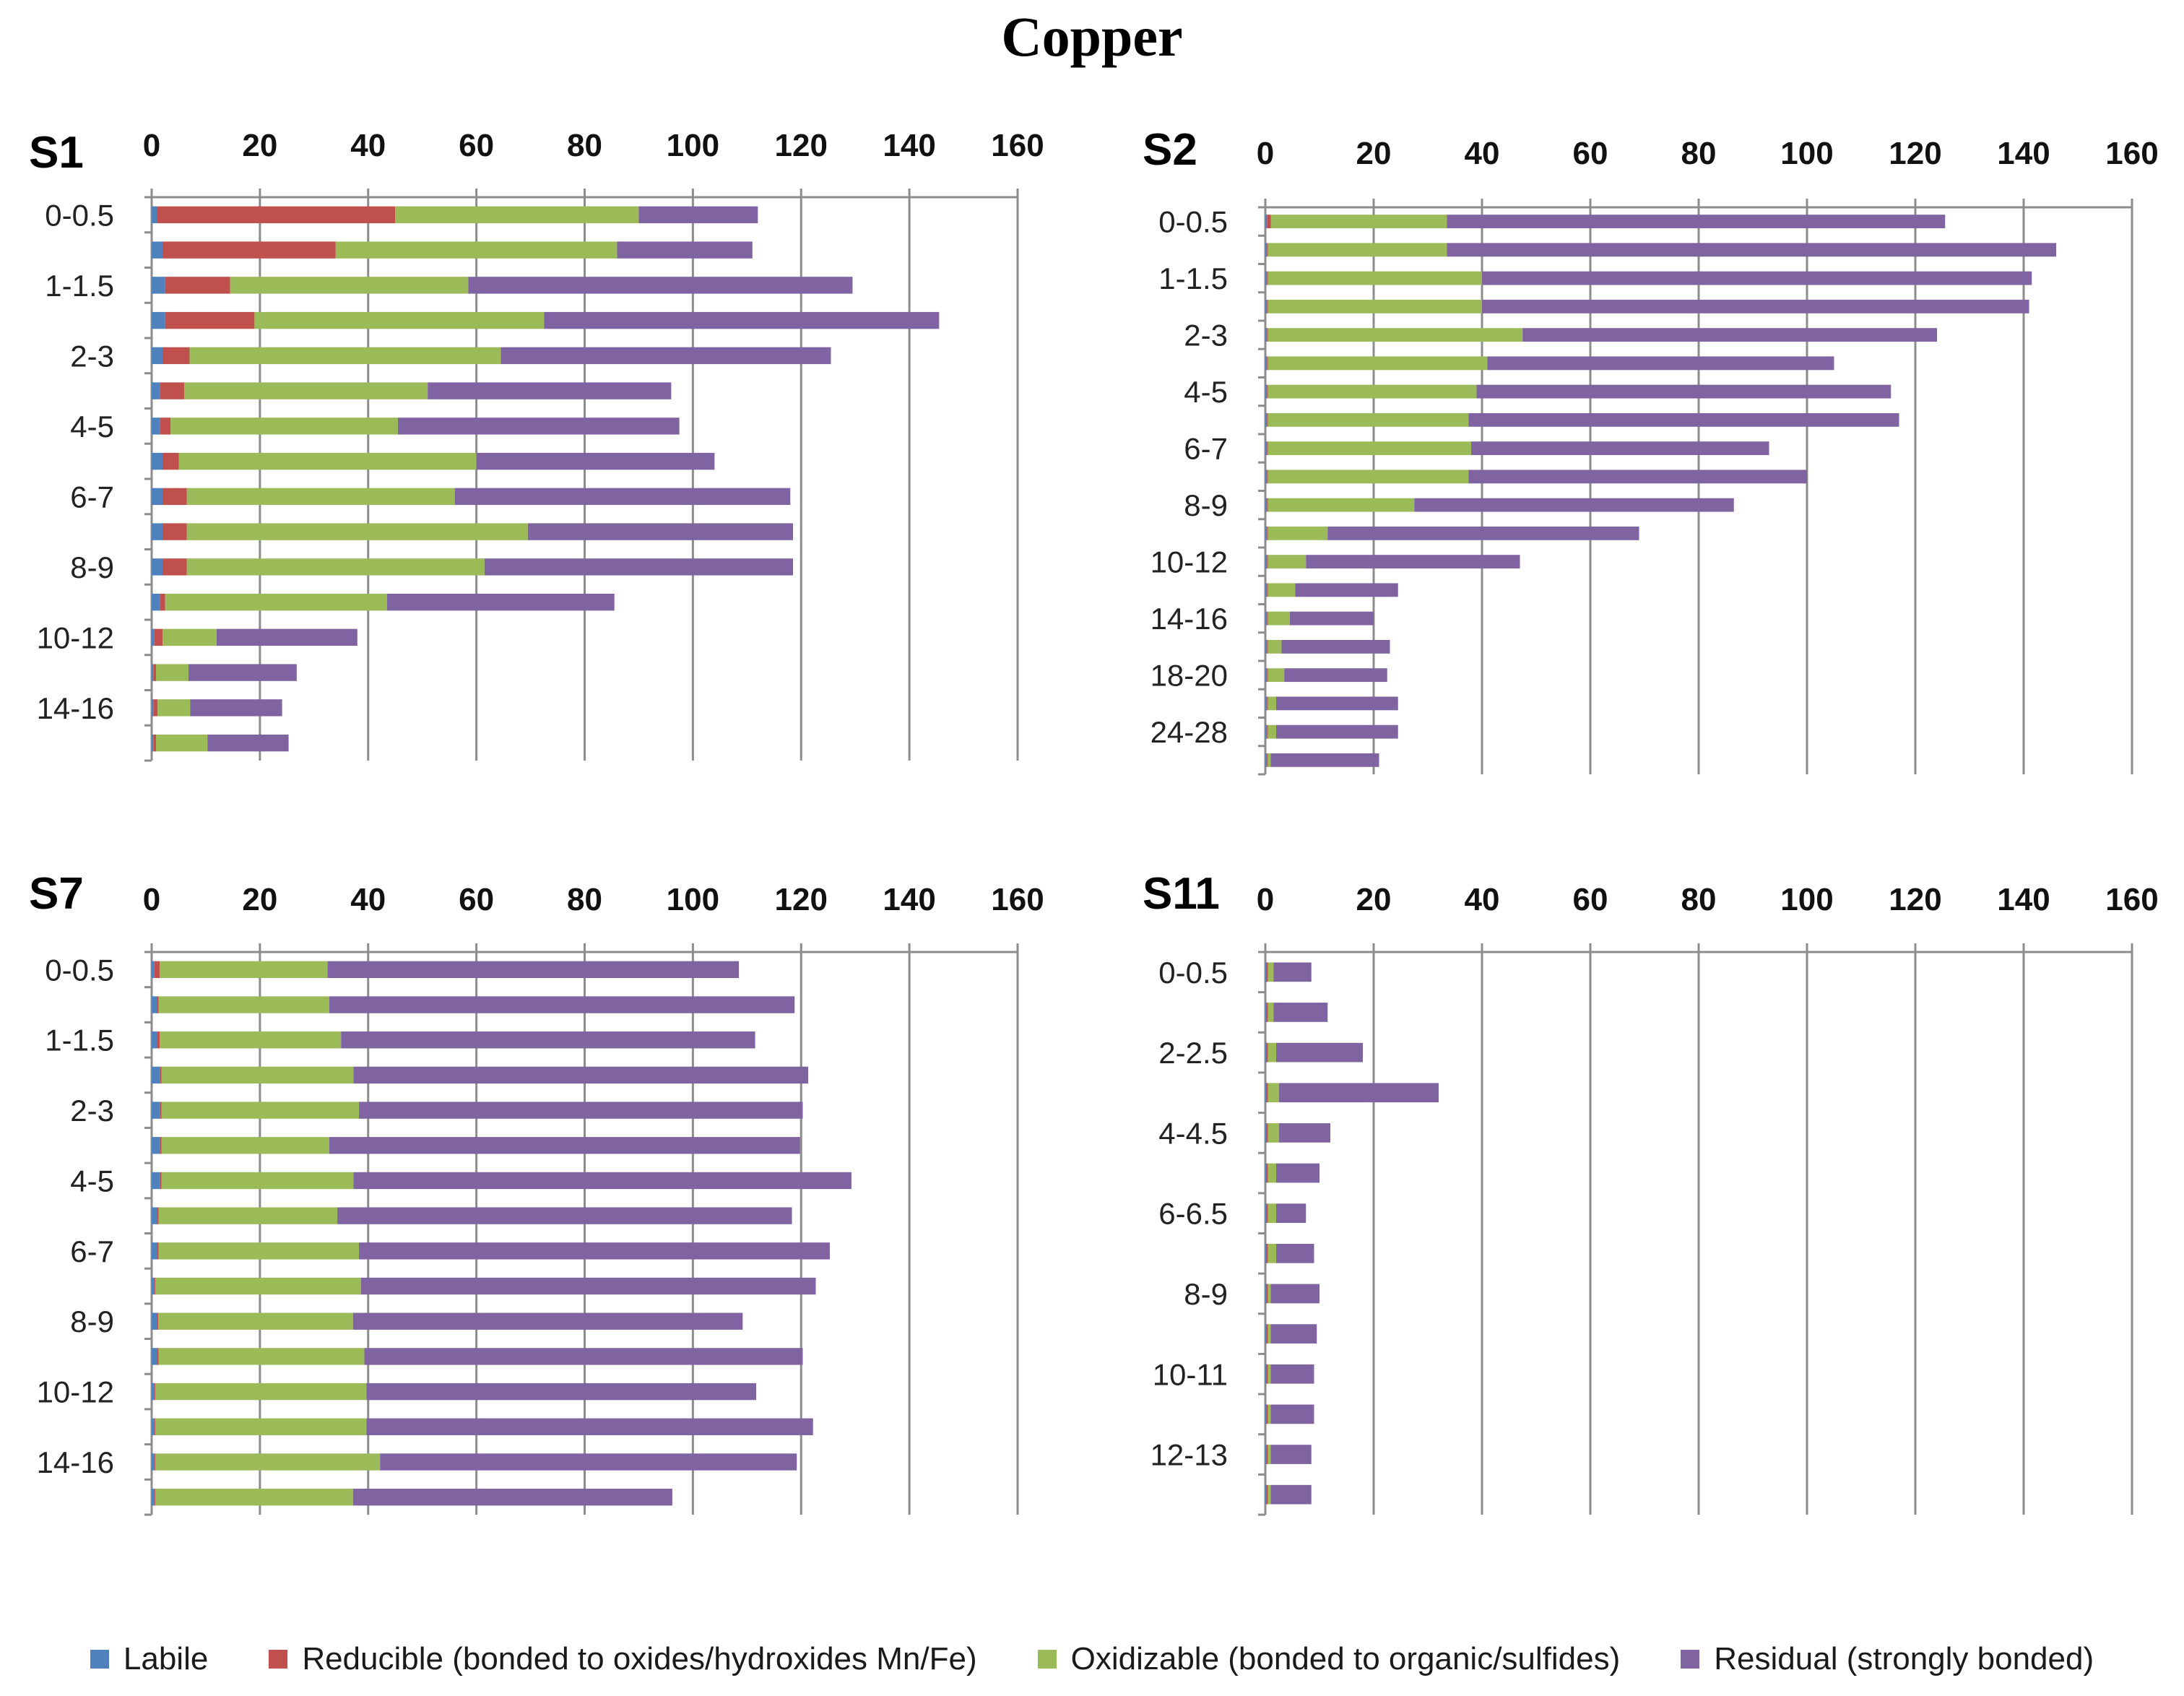  I want to click on legend-label-residual: Residual (strongly bonded), so click(1904, 1659).